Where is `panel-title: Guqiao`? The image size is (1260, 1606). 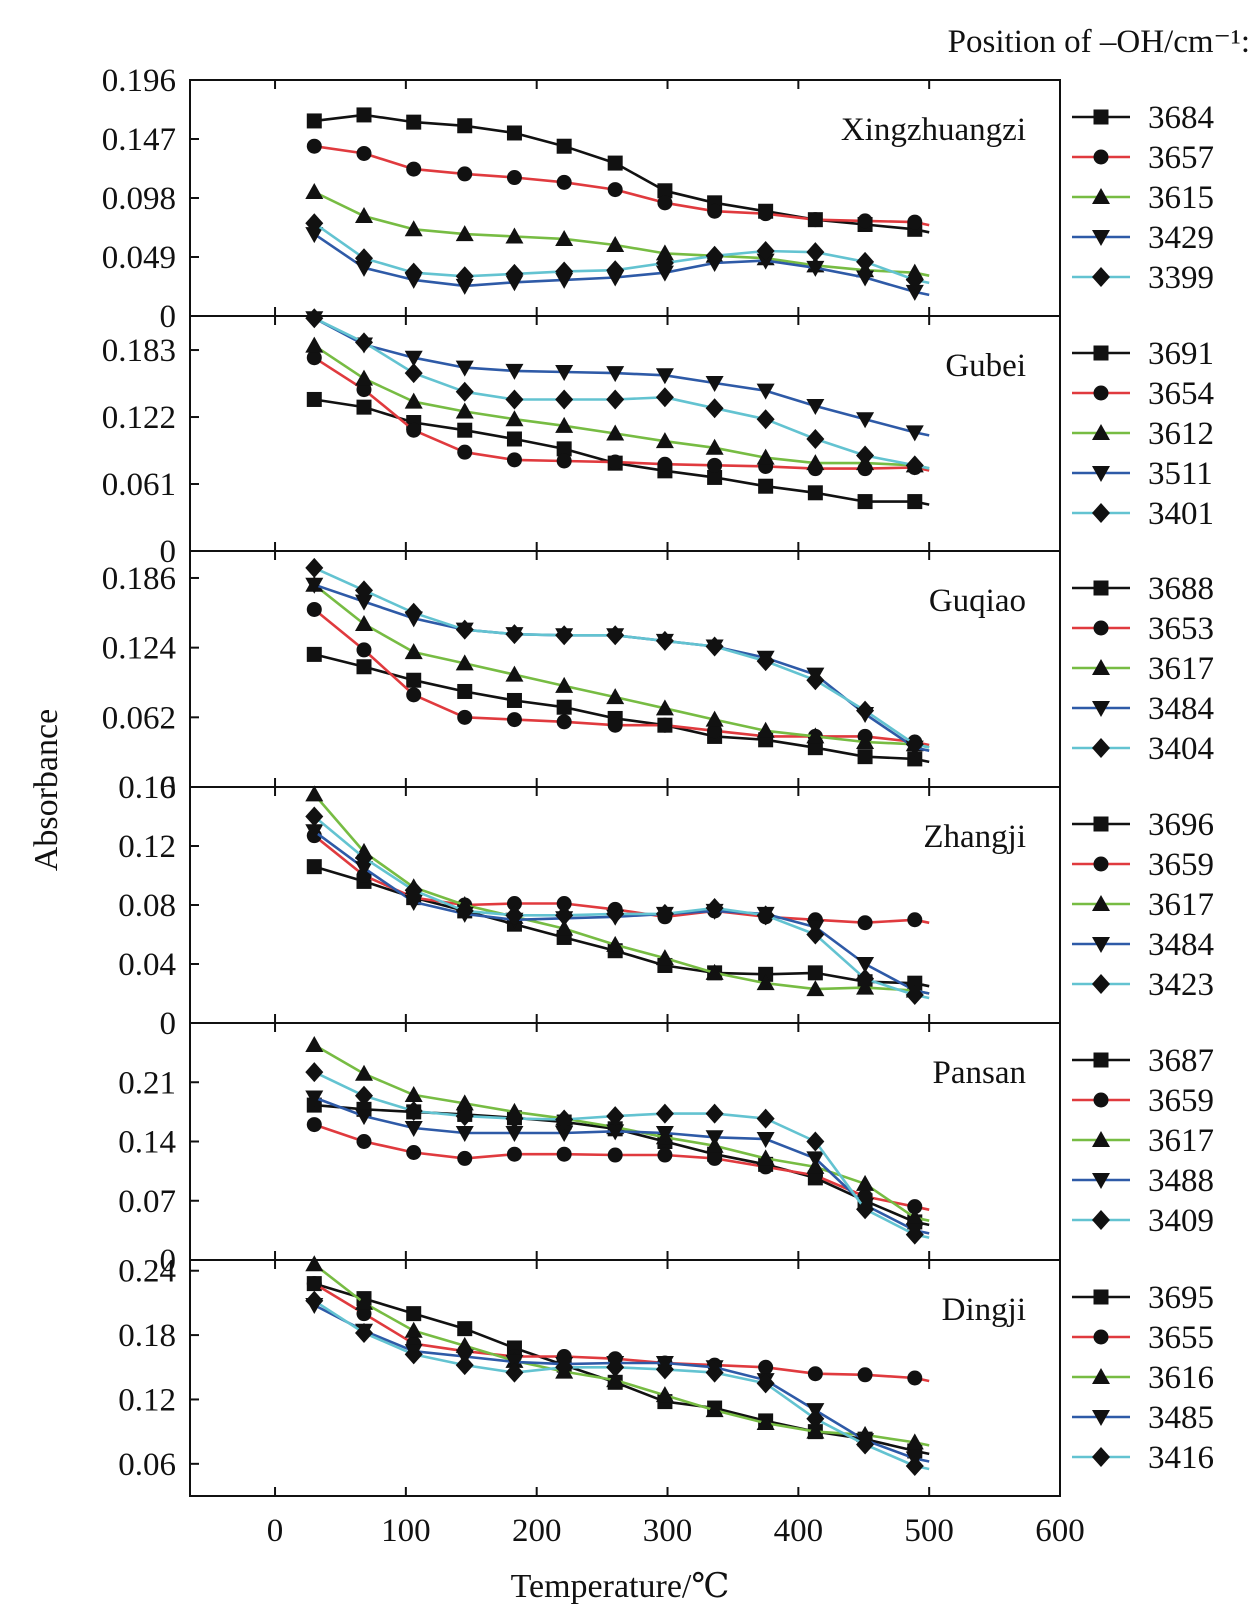
panel-title: Guqiao is located at coordinates (977, 601).